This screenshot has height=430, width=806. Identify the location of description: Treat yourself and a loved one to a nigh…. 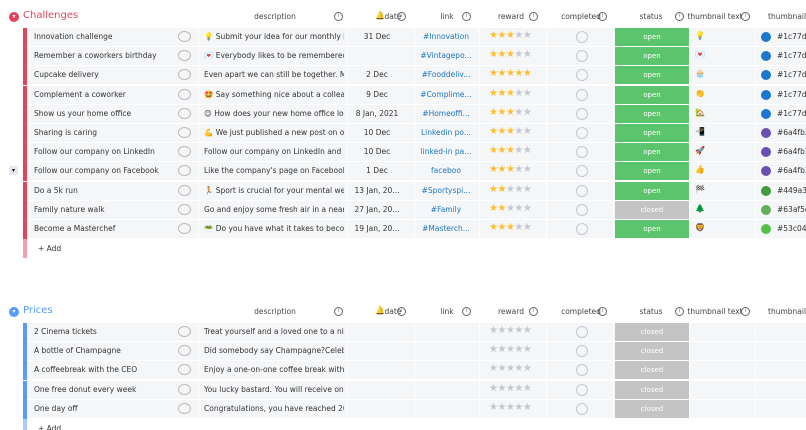
(274, 331).